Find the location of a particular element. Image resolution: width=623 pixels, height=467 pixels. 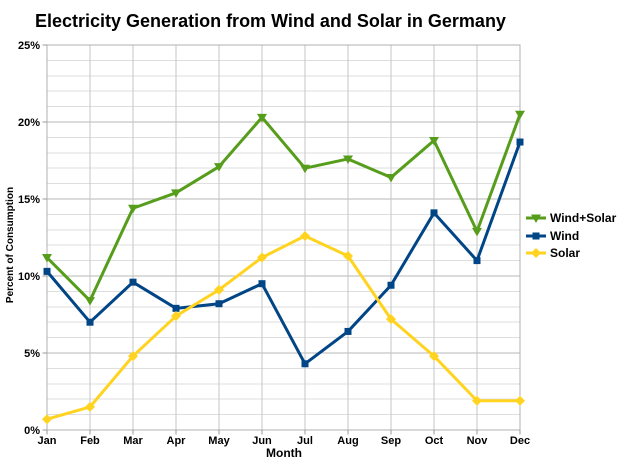

data-point-solar-sep is located at coordinates (391, 319).